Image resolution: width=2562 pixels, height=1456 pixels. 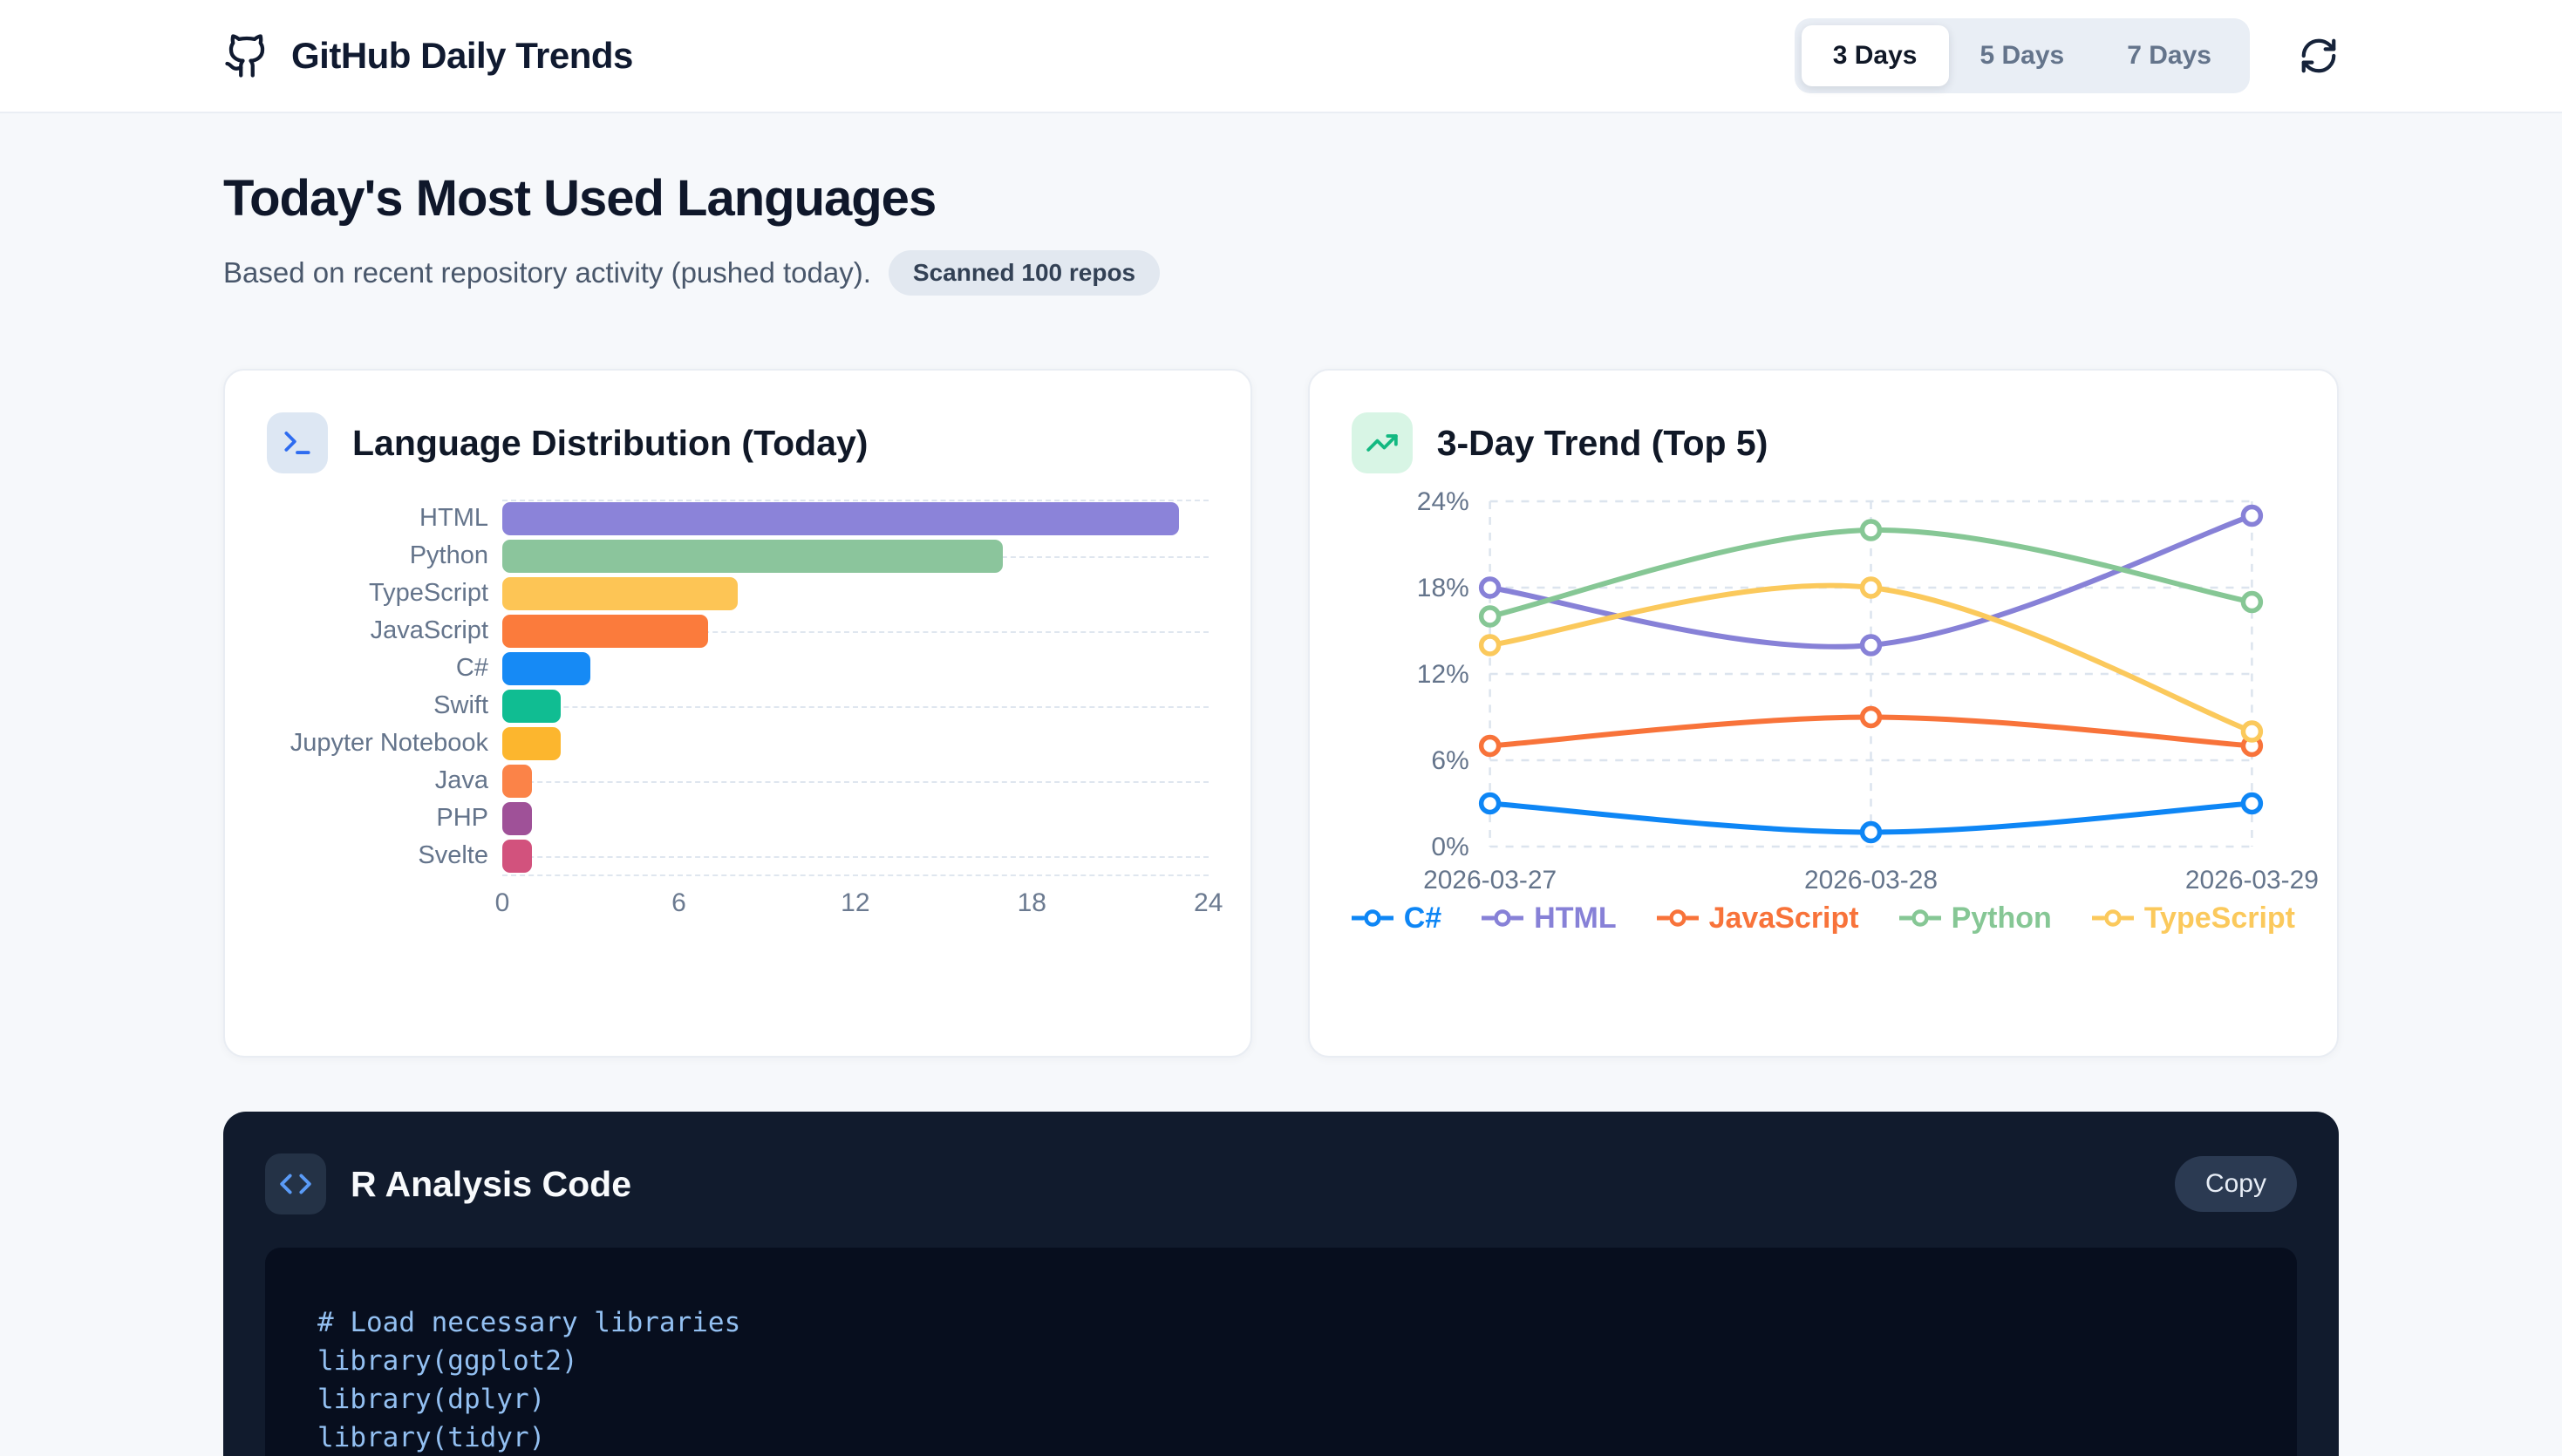 I want to click on legend-label: Python, so click(x=2001, y=918).